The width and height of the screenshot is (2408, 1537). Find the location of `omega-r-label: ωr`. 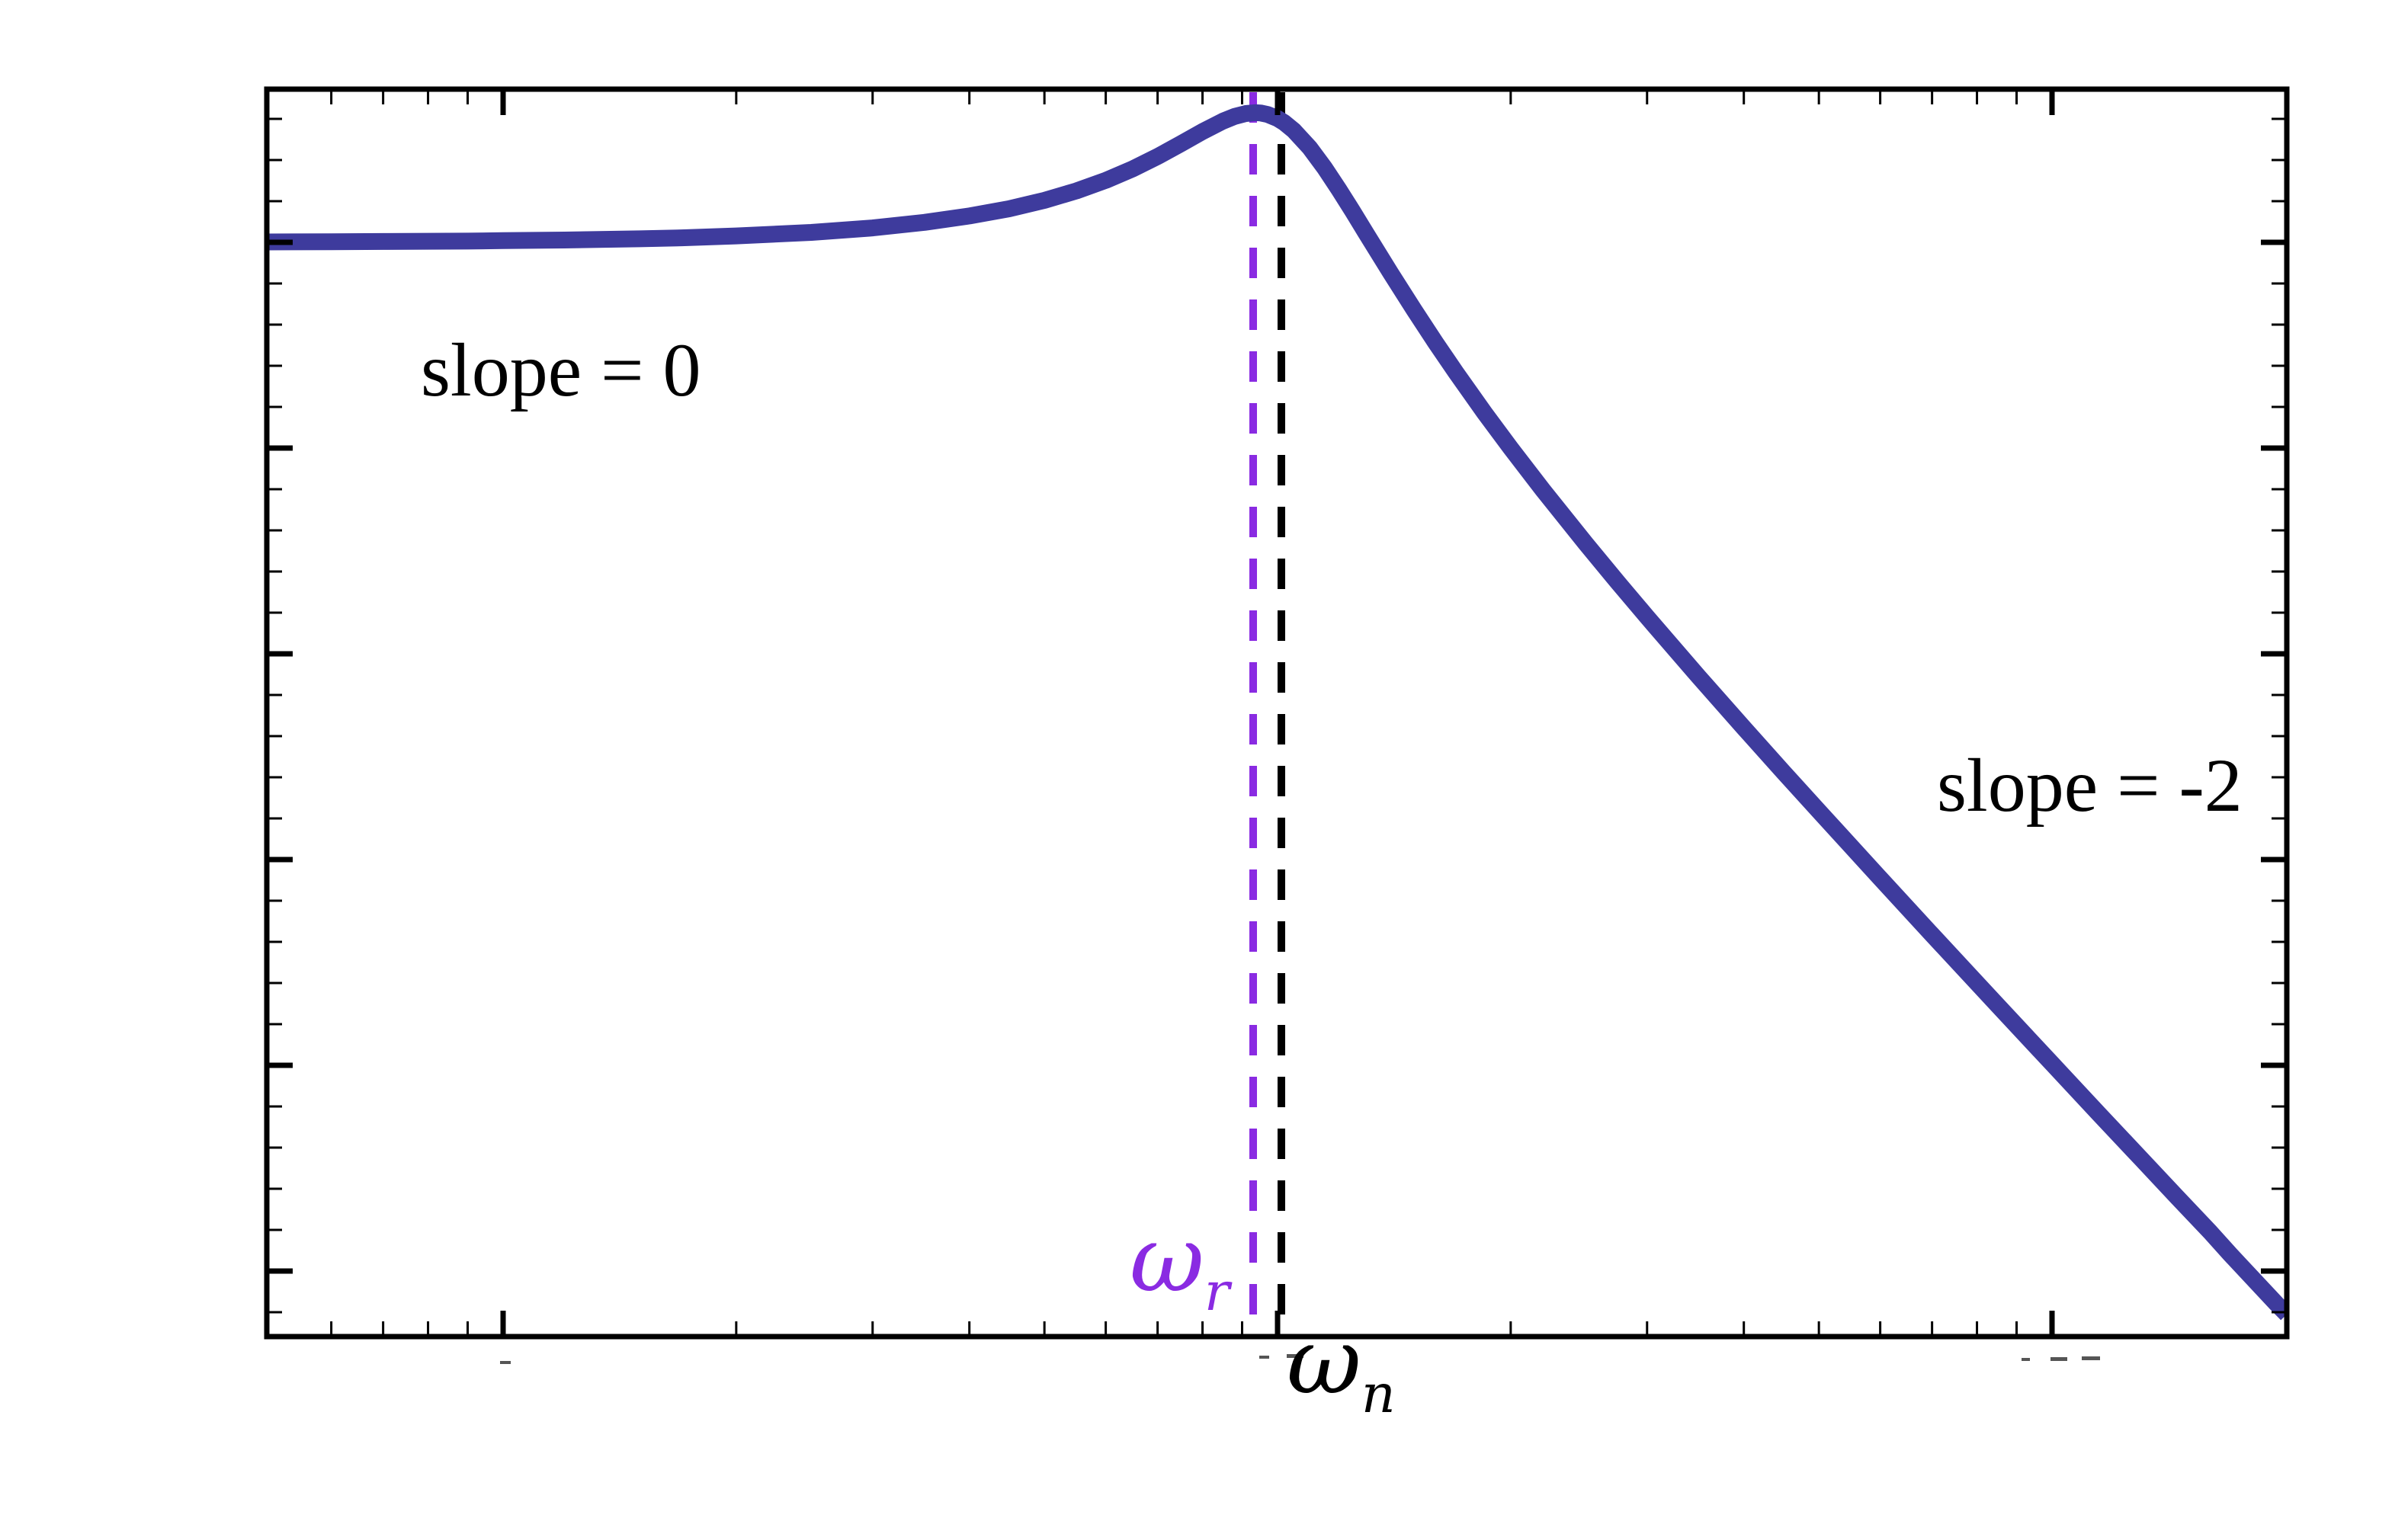

omega-r-label: ωr is located at coordinates (1180, 1267).